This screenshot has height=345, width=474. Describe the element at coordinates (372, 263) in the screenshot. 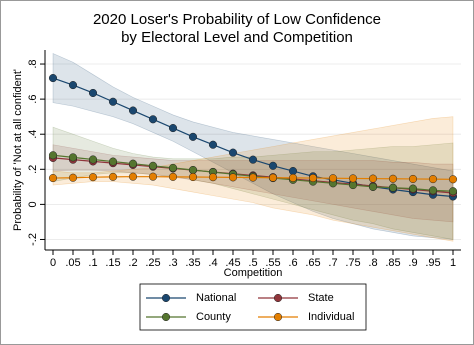

I see `x-tick-label: .8` at that location.